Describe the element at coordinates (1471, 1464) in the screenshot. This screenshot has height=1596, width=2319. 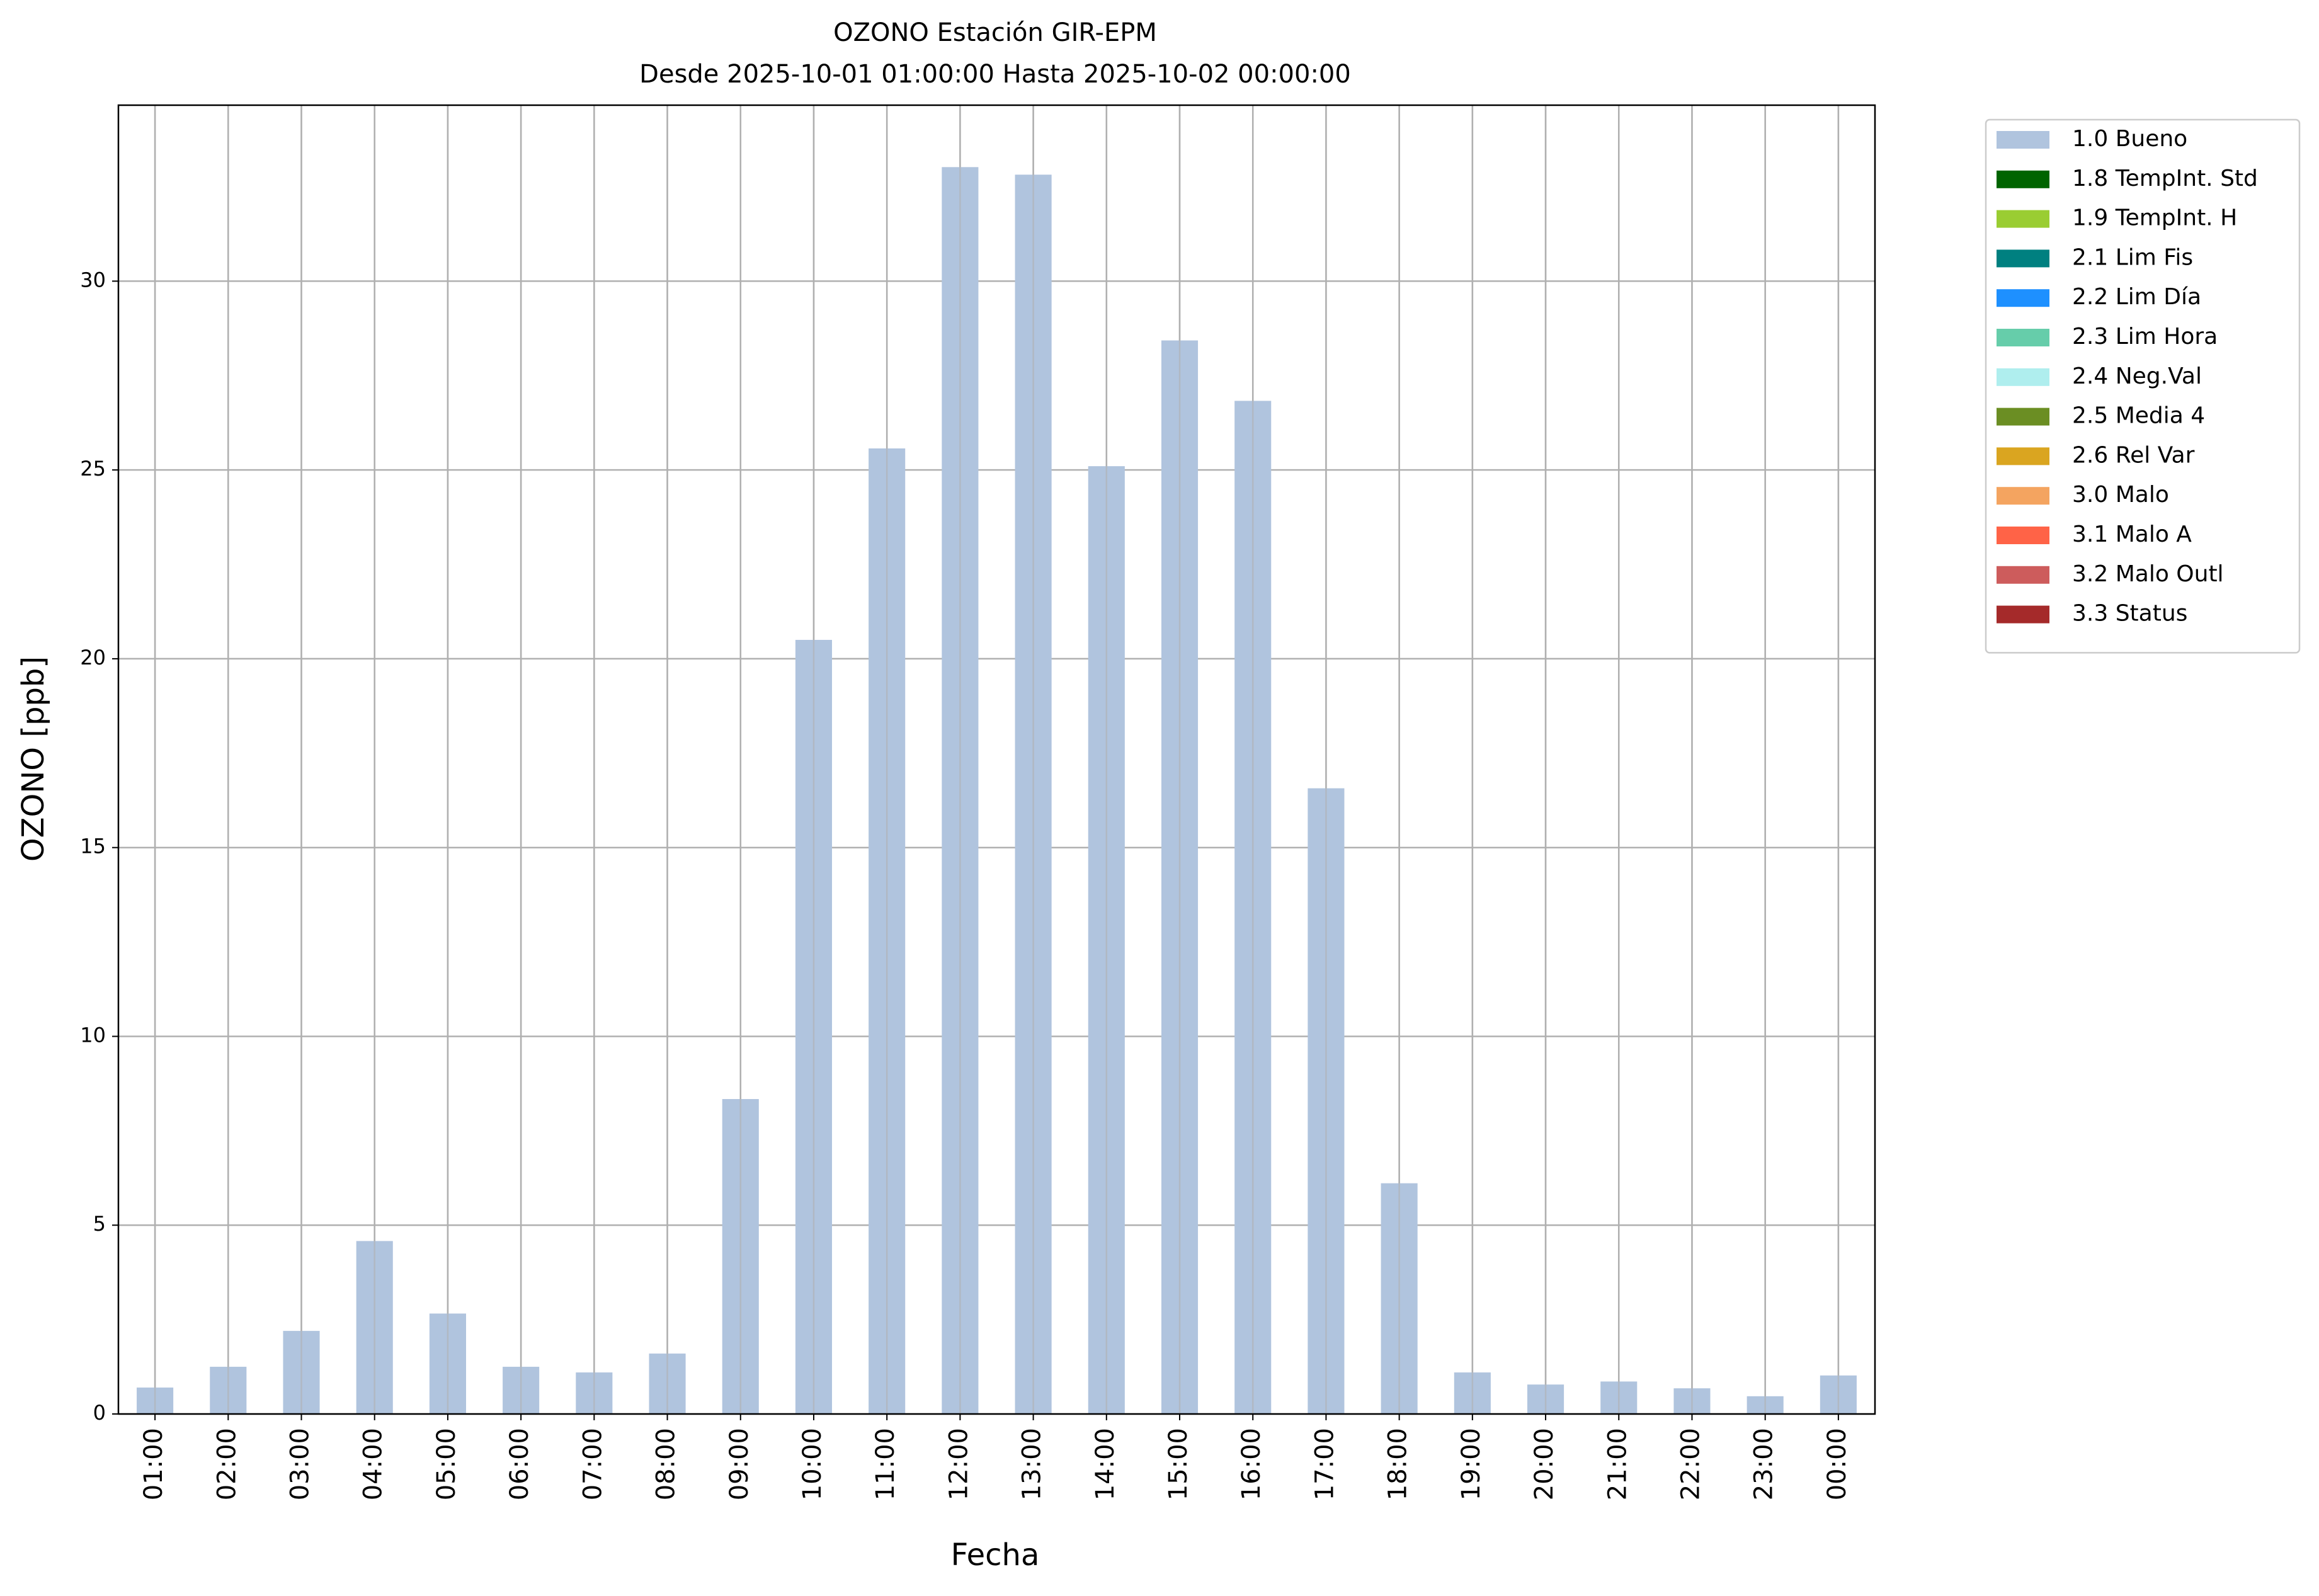
I see `x-tick-label: 19:00` at that location.